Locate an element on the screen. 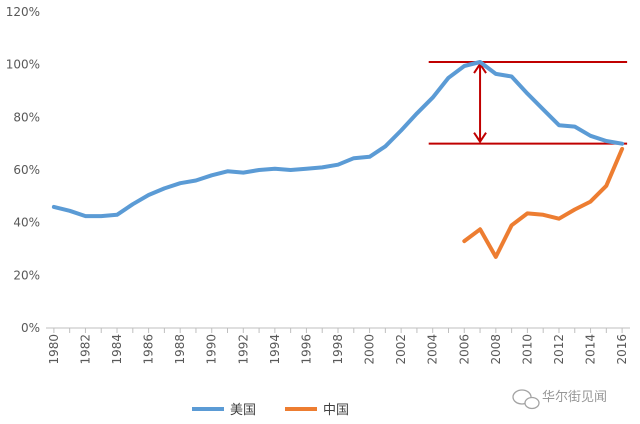  legend-label-us: 美国 is located at coordinates (243, 410).